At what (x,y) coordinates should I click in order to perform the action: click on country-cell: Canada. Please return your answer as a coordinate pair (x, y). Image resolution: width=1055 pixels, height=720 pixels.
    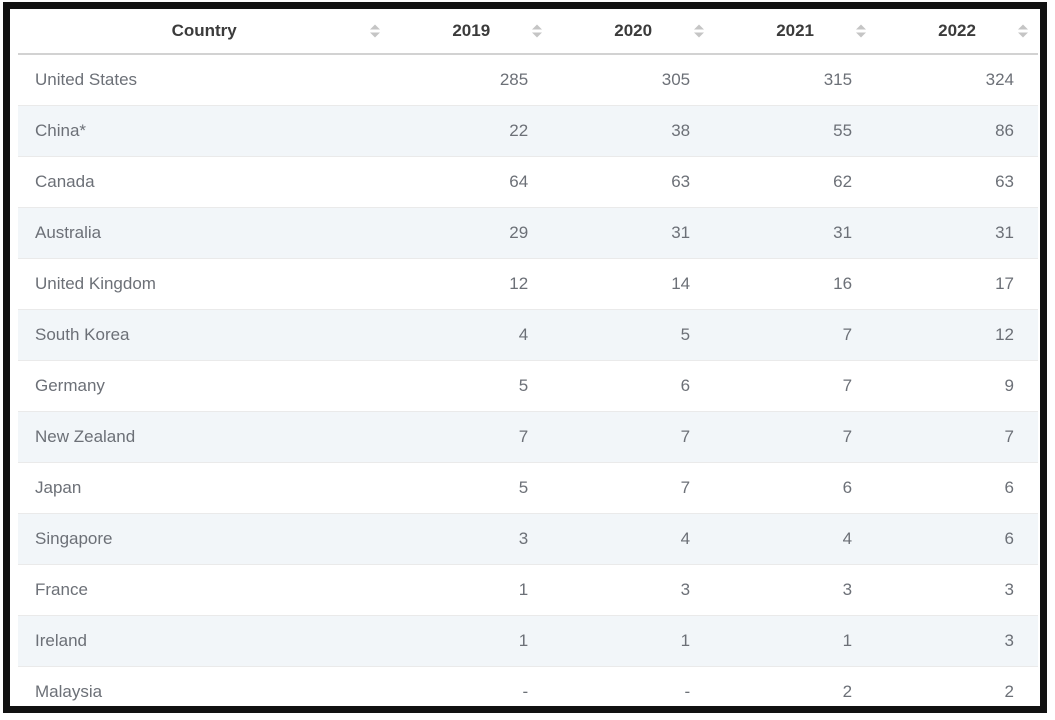
    Looking at the image, I should click on (204, 182).